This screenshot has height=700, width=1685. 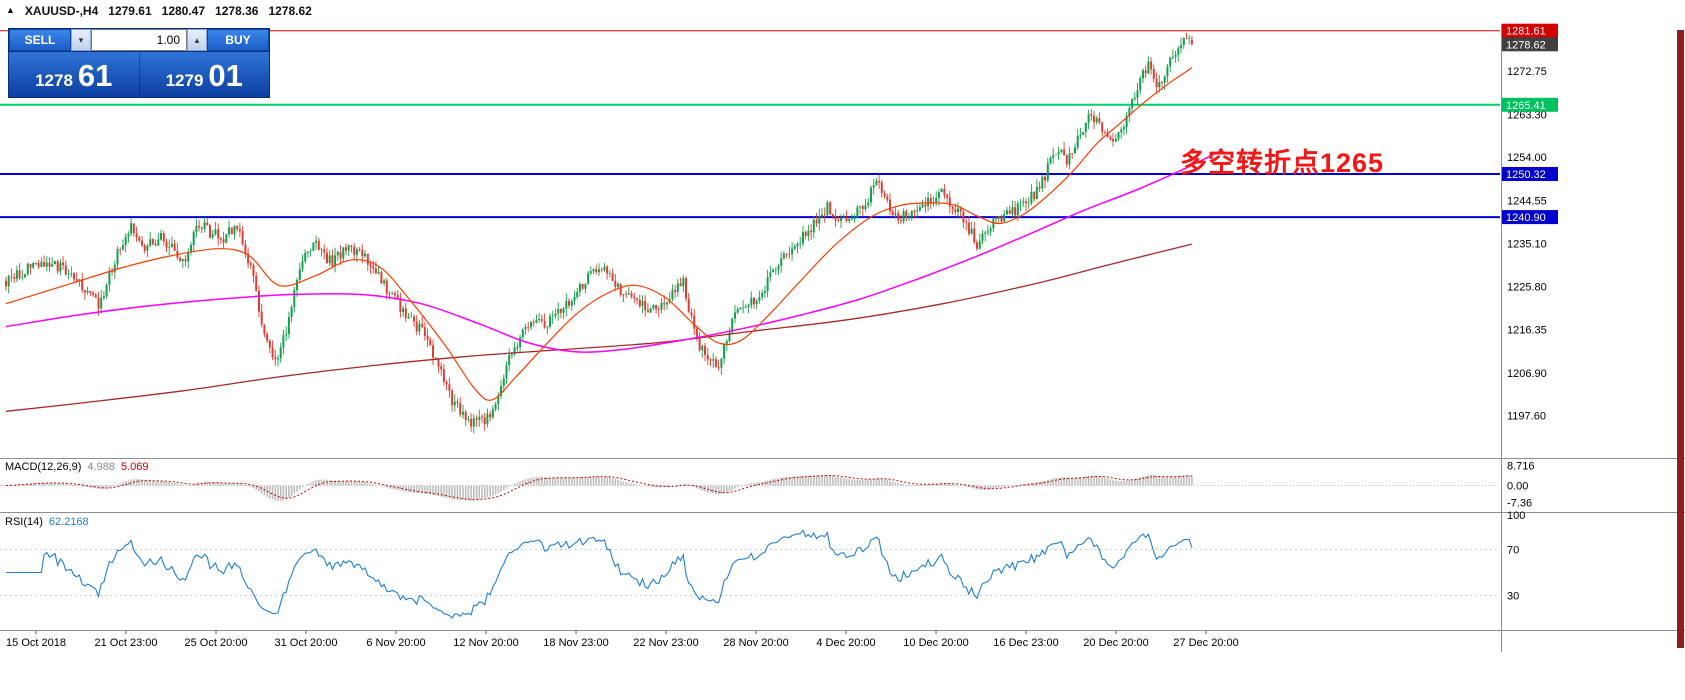 I want to click on ohlc-high-value: 1280.47, so click(x=183, y=11).